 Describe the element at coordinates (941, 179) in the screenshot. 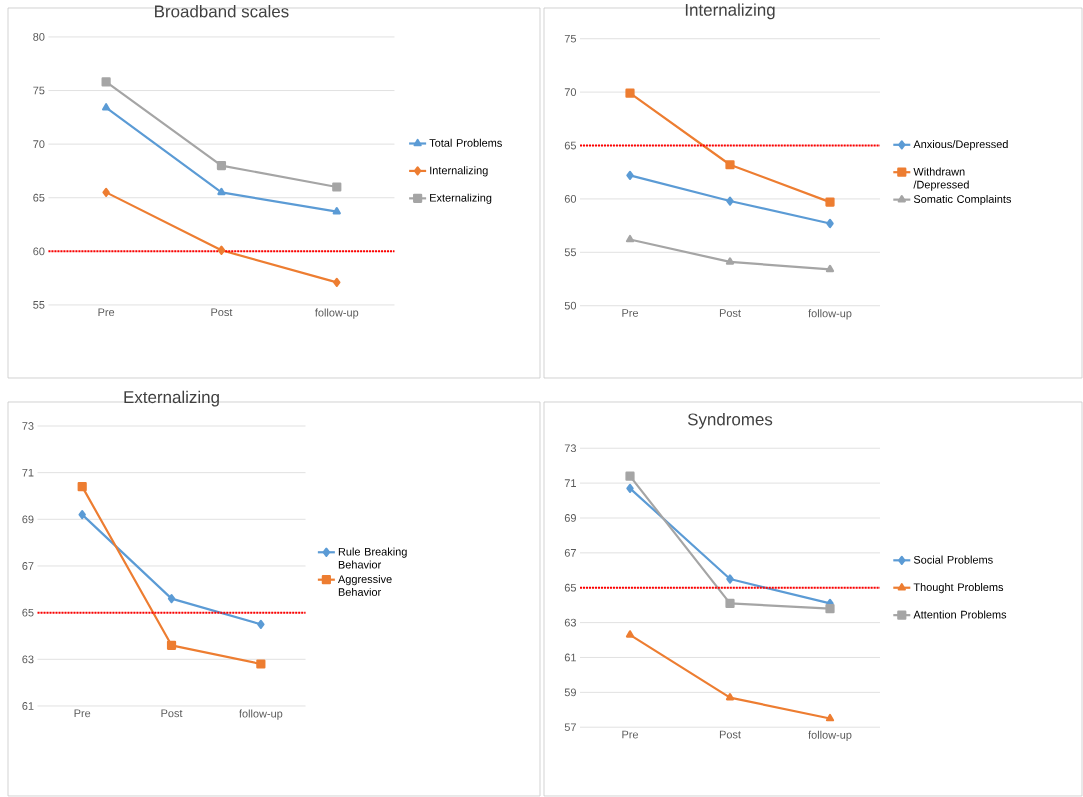

I see `legend-label: Withdrawn /Depressed` at that location.